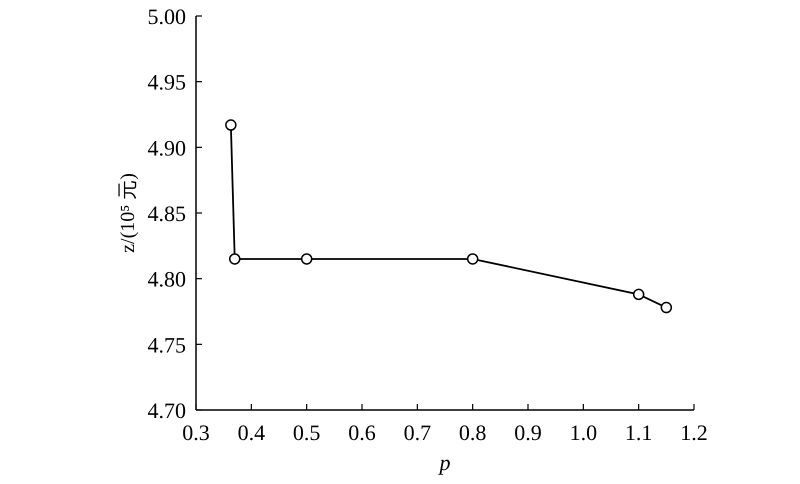  What do you see at coordinates (167, 147) in the screenshot?
I see `y-tick-label: 4.90` at bounding box center [167, 147].